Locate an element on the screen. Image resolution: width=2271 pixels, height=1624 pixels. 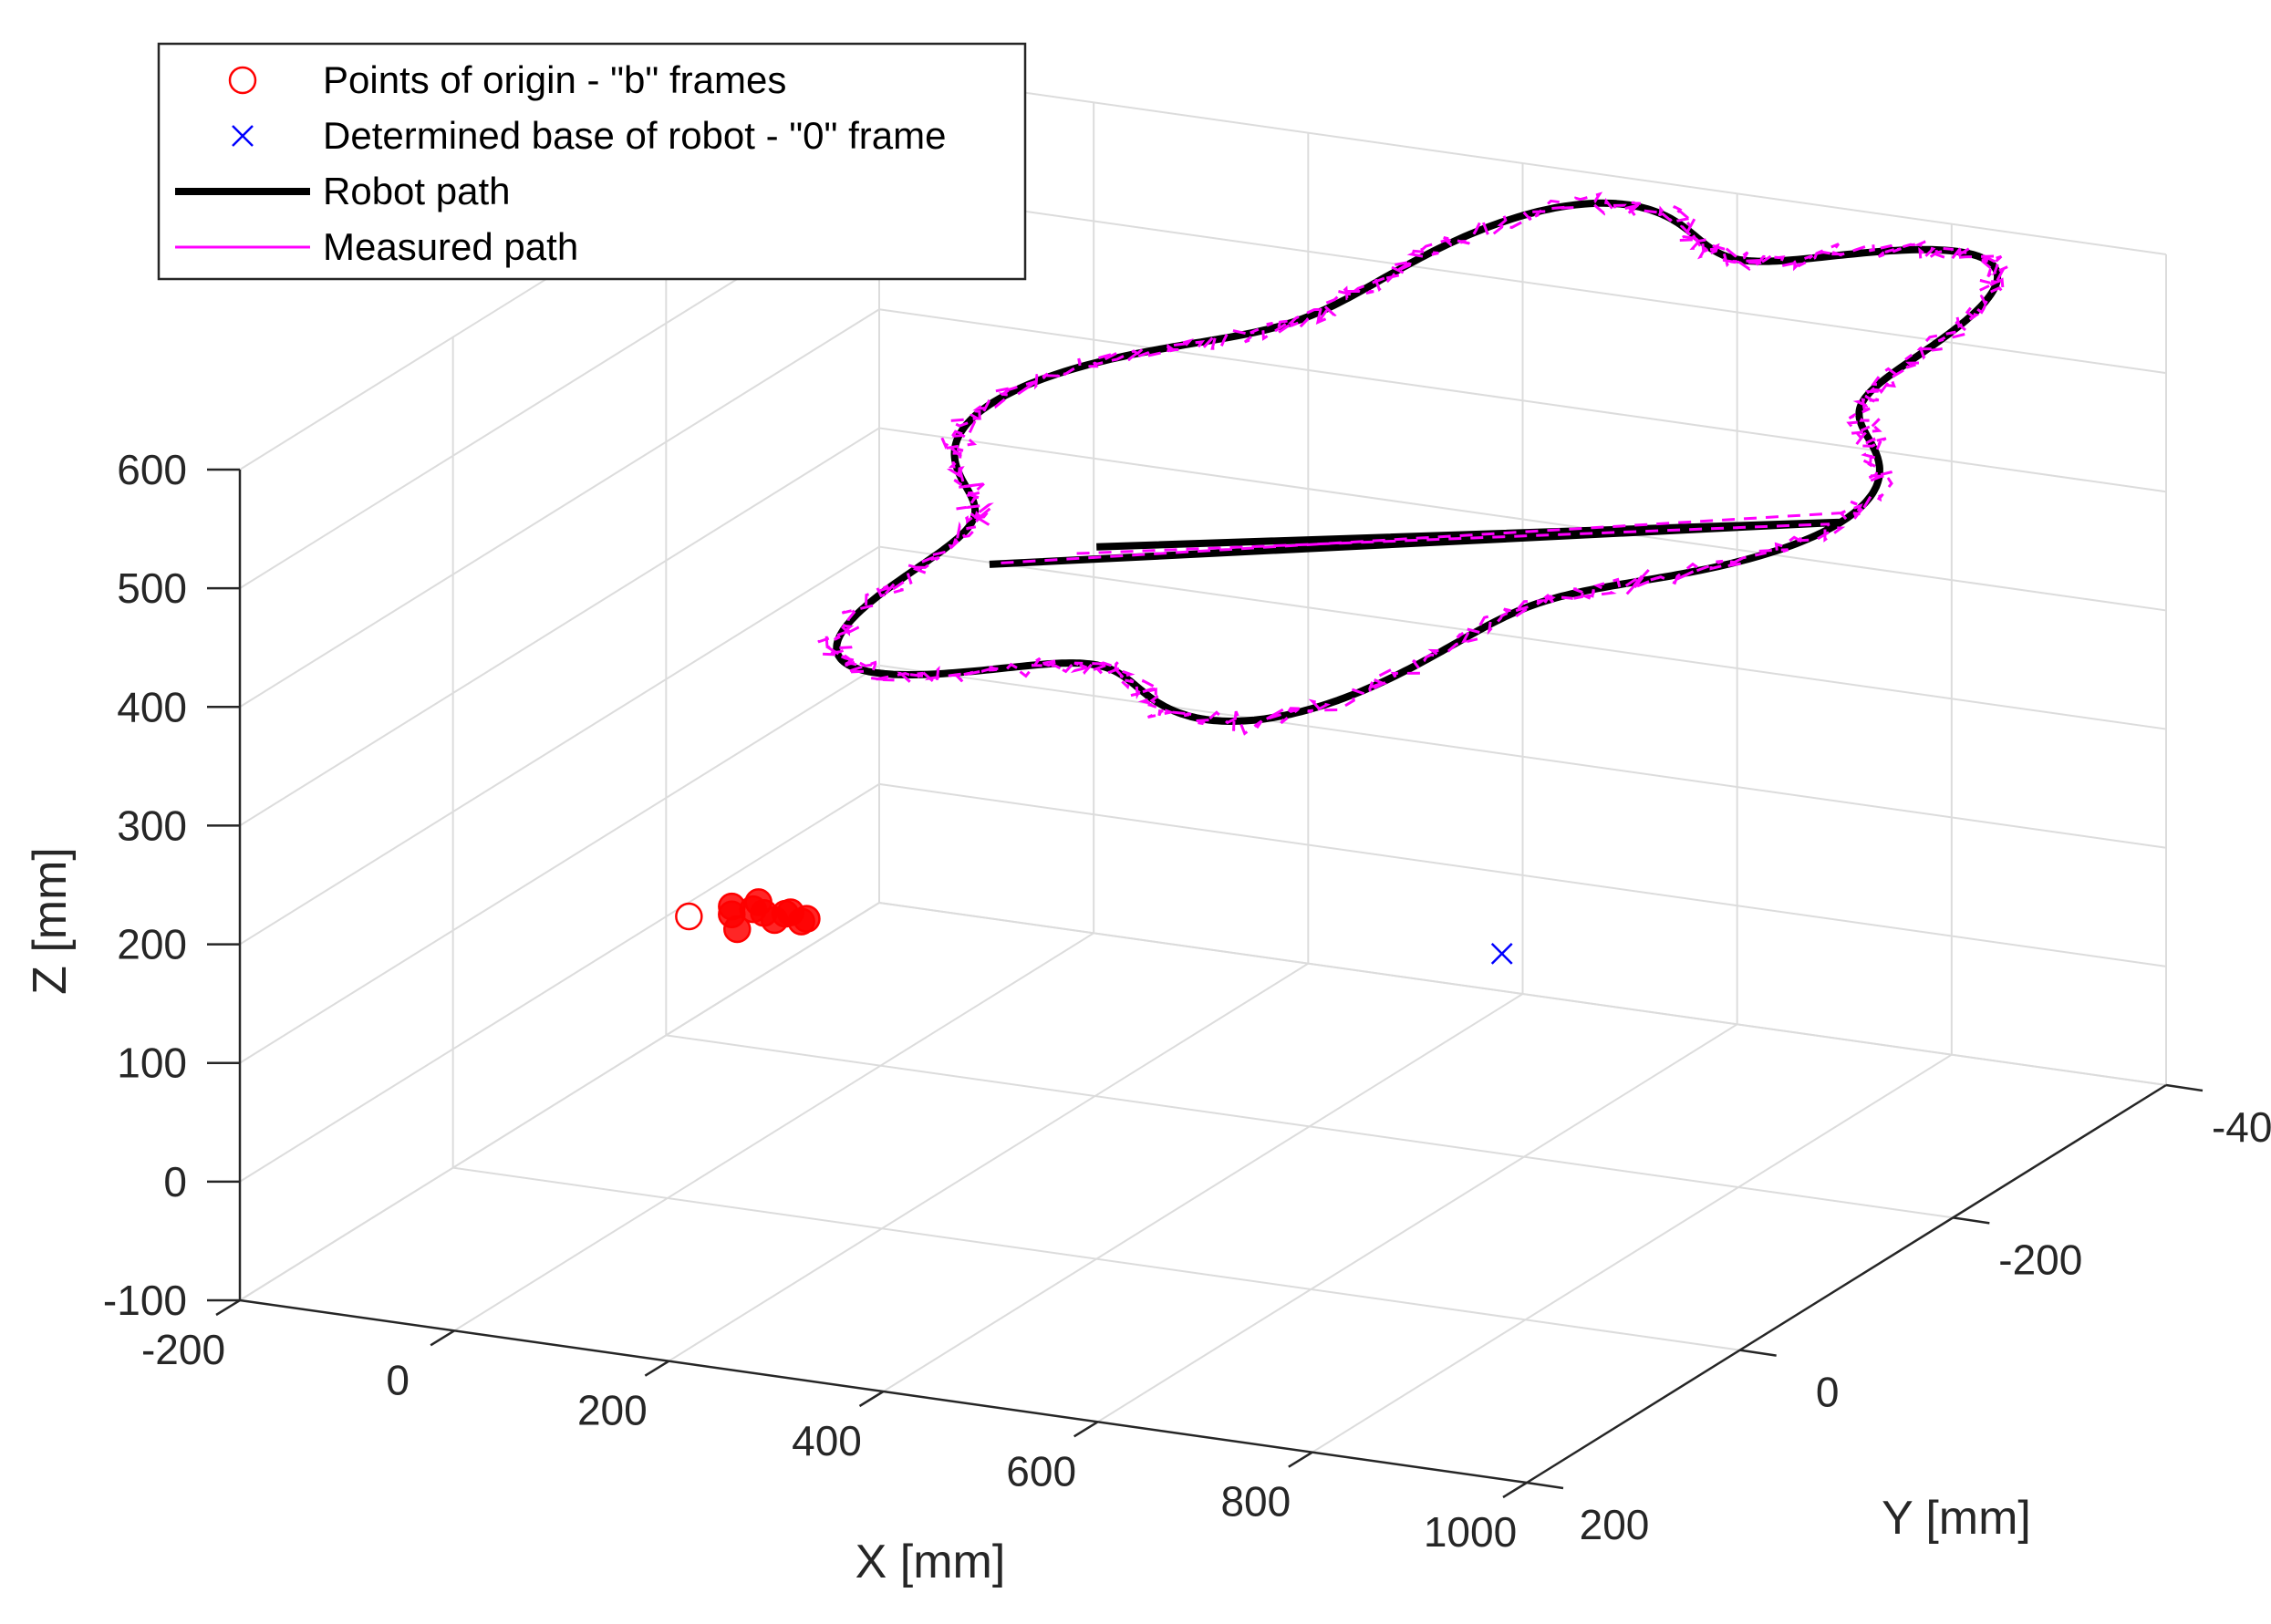
legend-marker-origin-points is located at coordinates (242, 81).